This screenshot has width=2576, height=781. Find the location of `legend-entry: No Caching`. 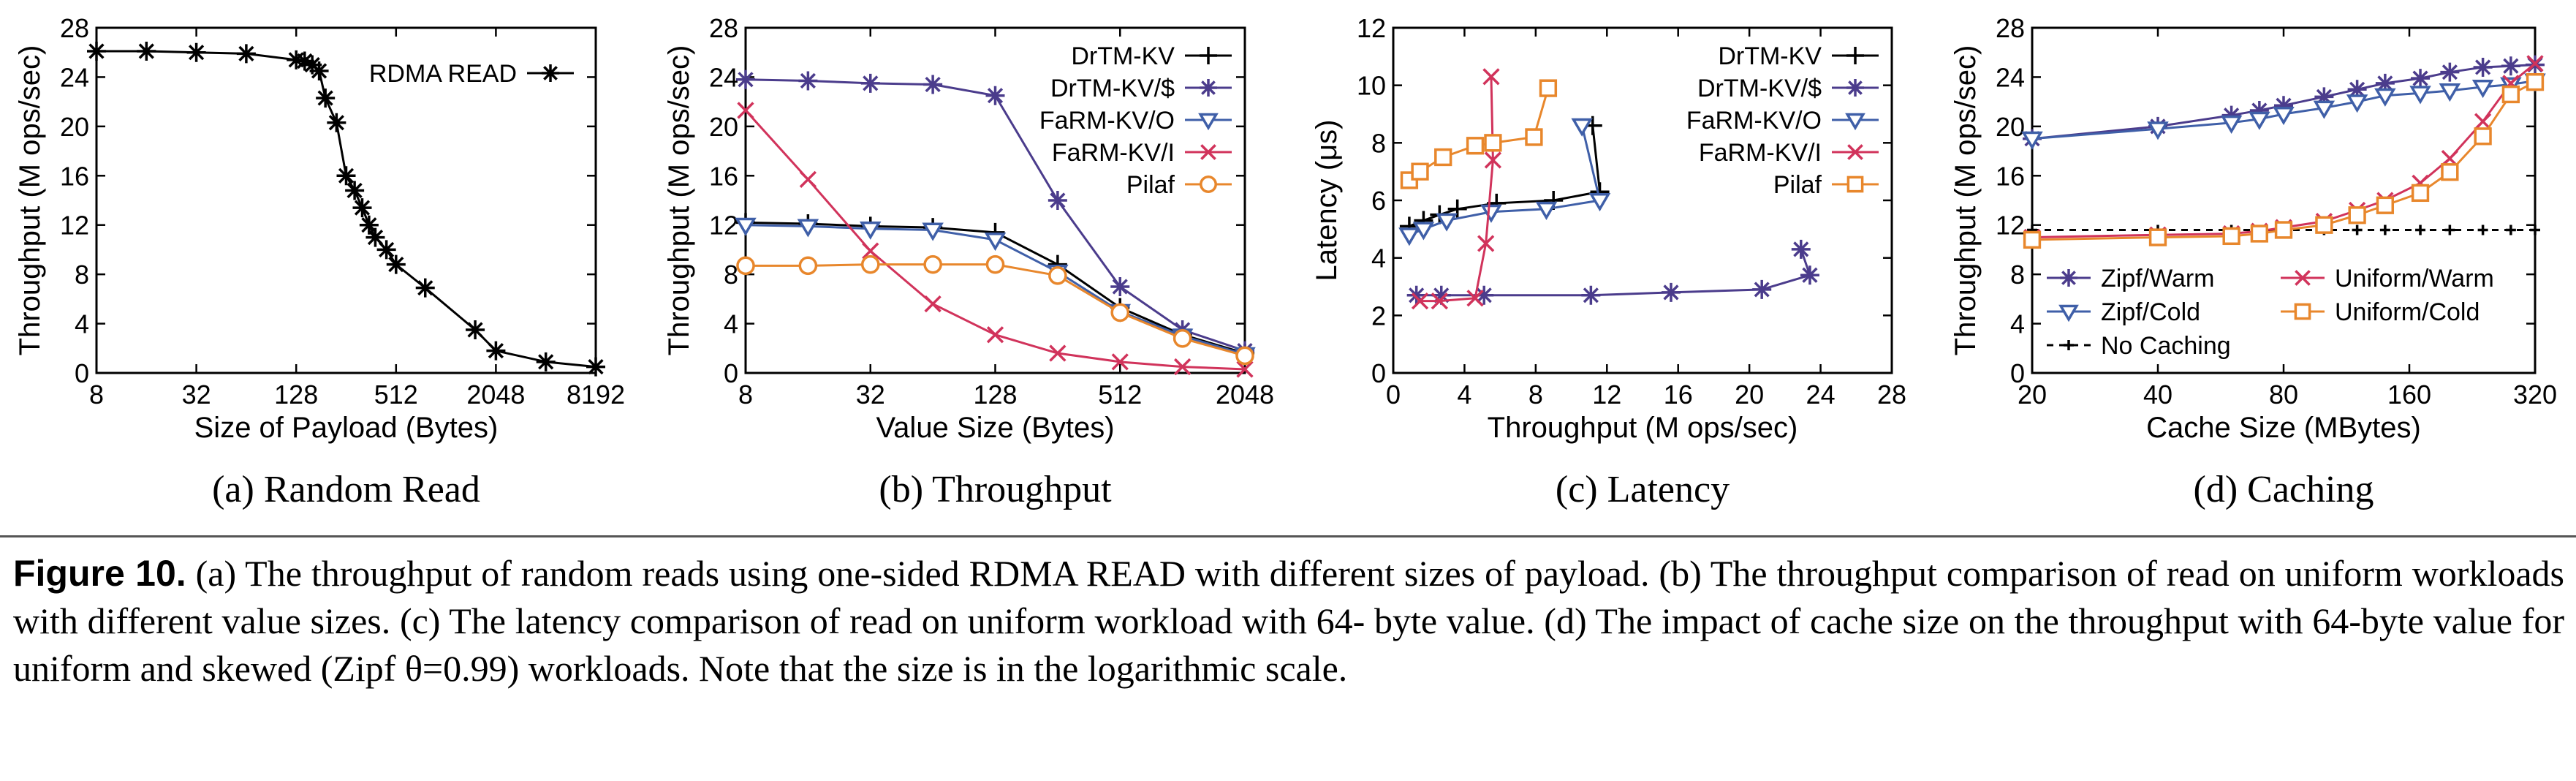

legend-entry: No Caching is located at coordinates (2139, 346).